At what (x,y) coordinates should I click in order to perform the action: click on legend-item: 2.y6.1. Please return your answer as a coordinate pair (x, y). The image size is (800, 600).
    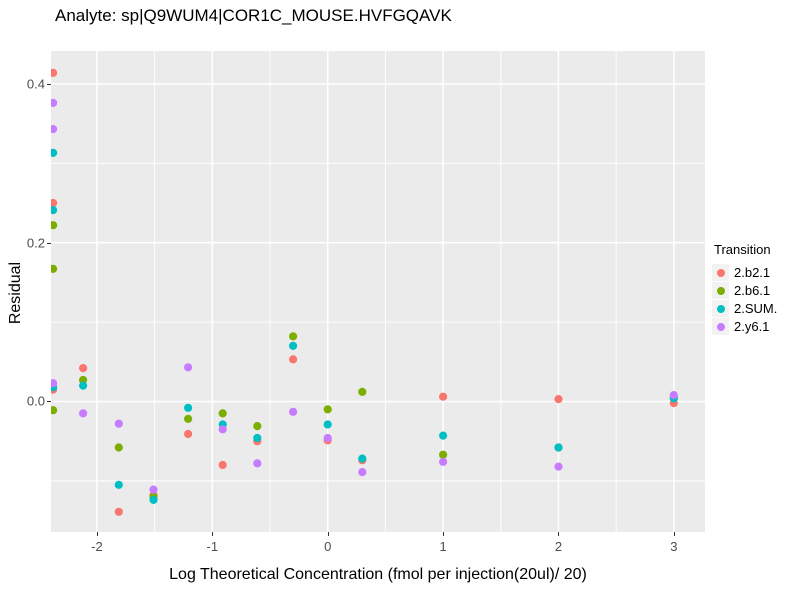
    Looking at the image, I should click on (755, 326).